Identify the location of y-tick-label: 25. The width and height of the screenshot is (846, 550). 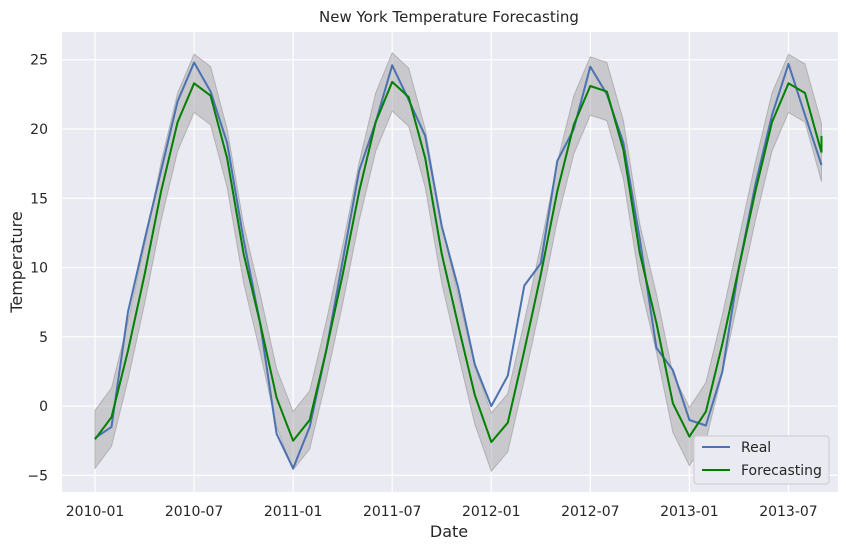
(39, 61).